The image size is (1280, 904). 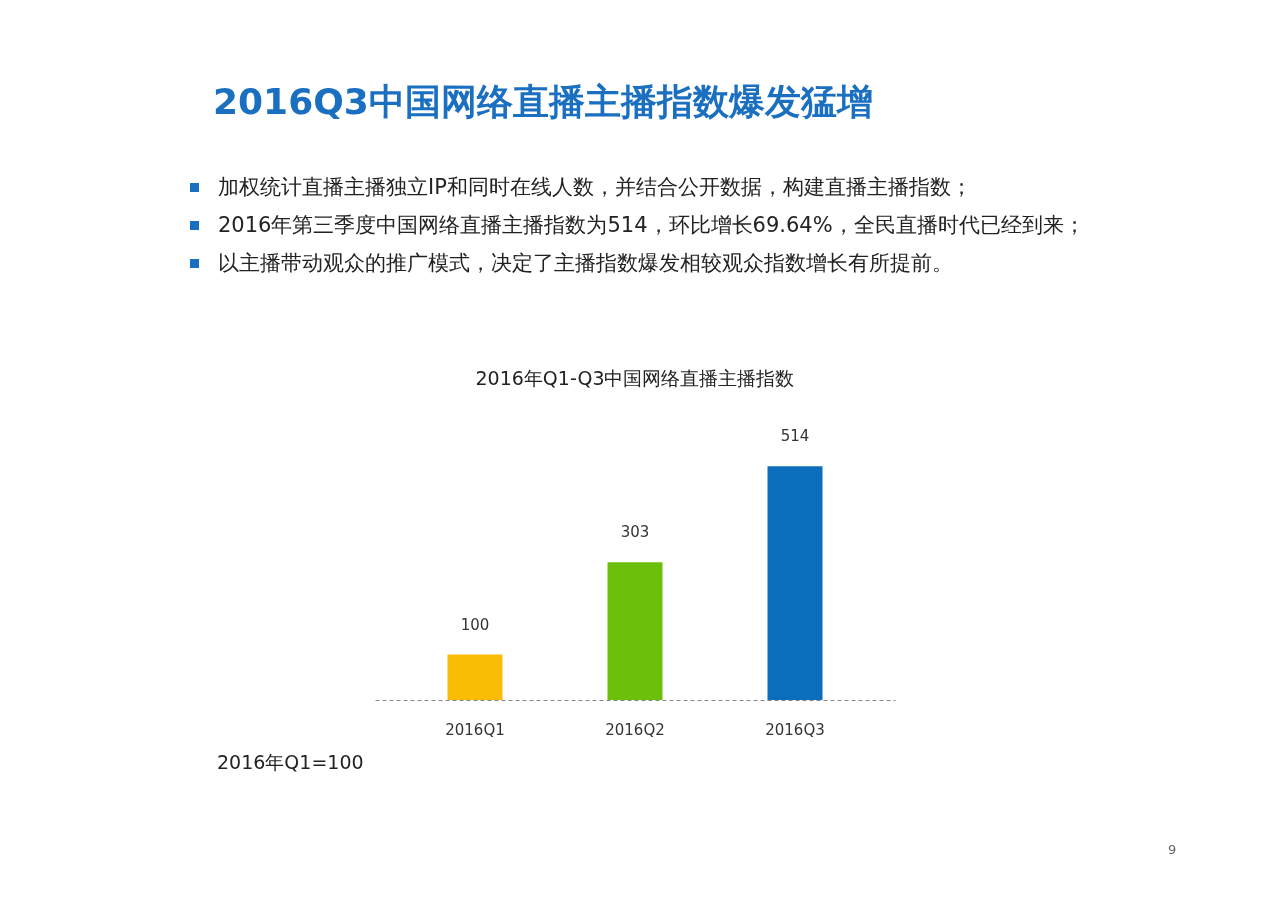 What do you see at coordinates (585, 263) in the screenshot?
I see `text: 以主播带动观众的推广模式，决定了主播指数爆发相较观众指数增长有所提前。` at bounding box center [585, 263].